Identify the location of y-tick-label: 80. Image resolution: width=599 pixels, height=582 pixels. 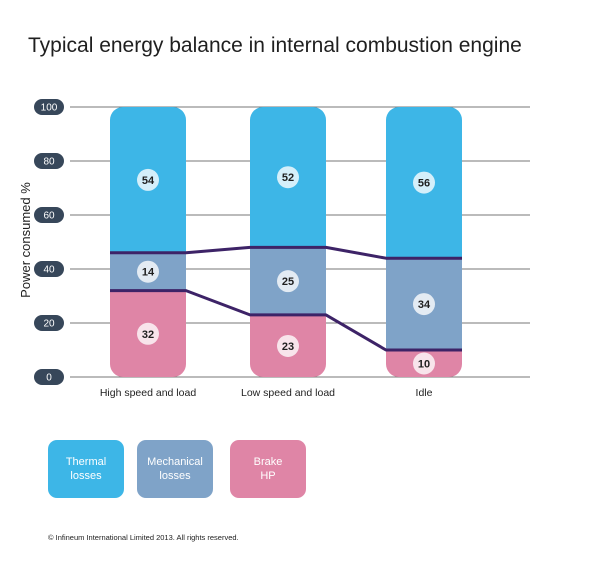
(49, 162).